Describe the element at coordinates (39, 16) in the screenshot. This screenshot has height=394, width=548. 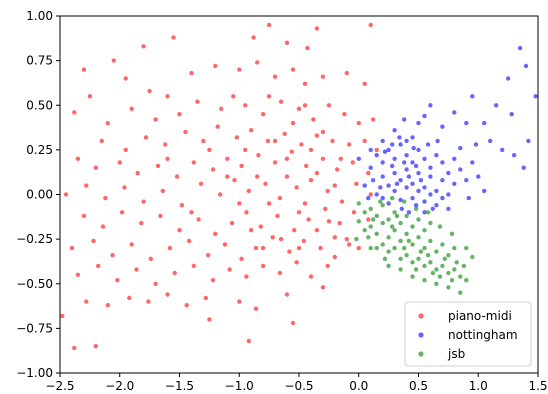
I see `y-tick-label: 1.00` at that location.